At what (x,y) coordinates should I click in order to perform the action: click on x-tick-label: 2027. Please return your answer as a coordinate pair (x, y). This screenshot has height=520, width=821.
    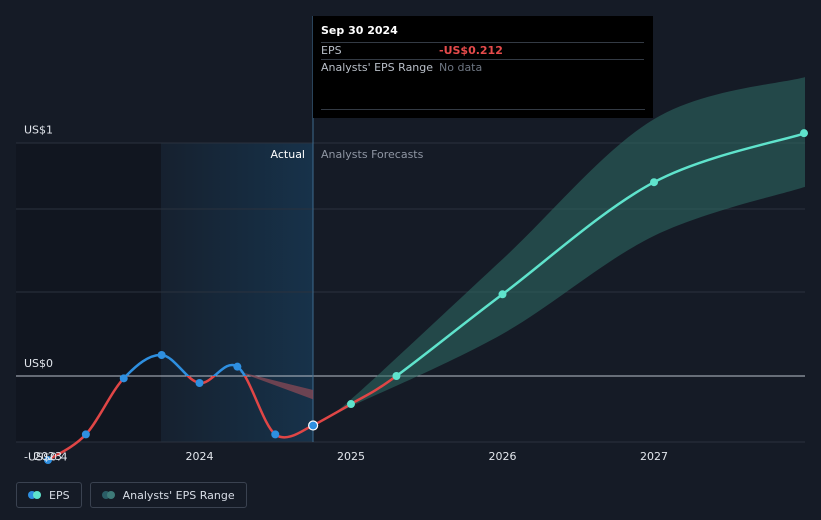
    Looking at the image, I should click on (654, 456).